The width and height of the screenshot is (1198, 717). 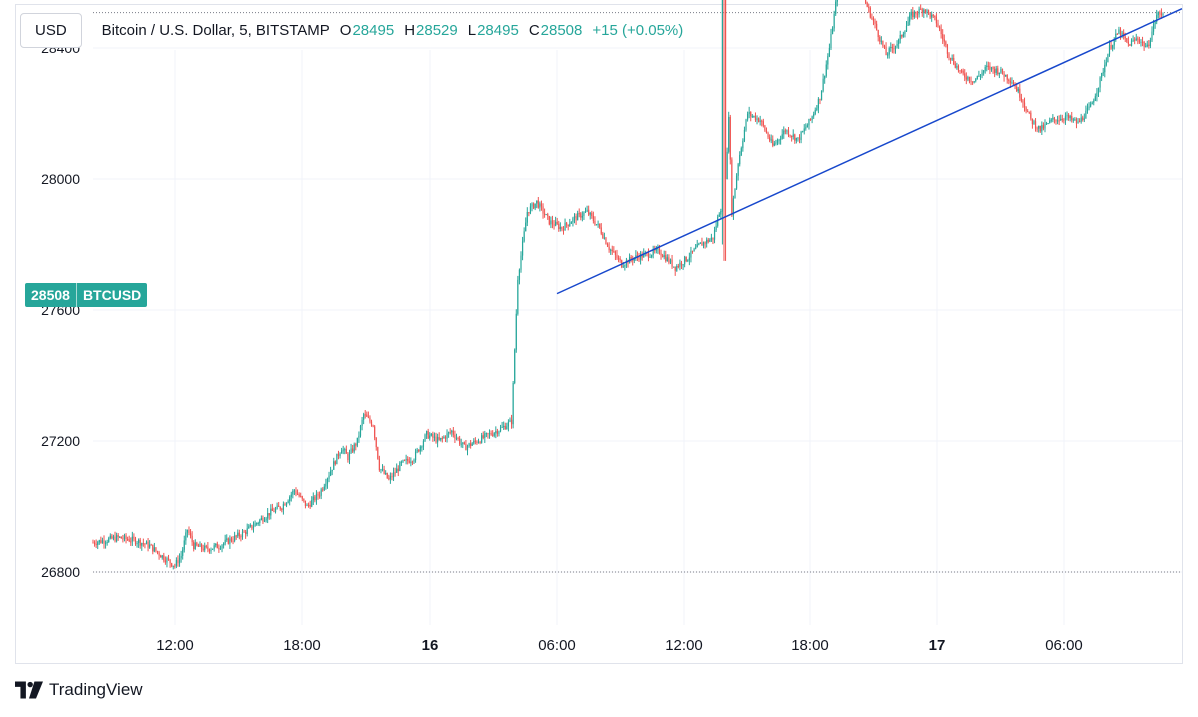 What do you see at coordinates (50, 295) in the screenshot?
I see `last-price-value: 28508` at bounding box center [50, 295].